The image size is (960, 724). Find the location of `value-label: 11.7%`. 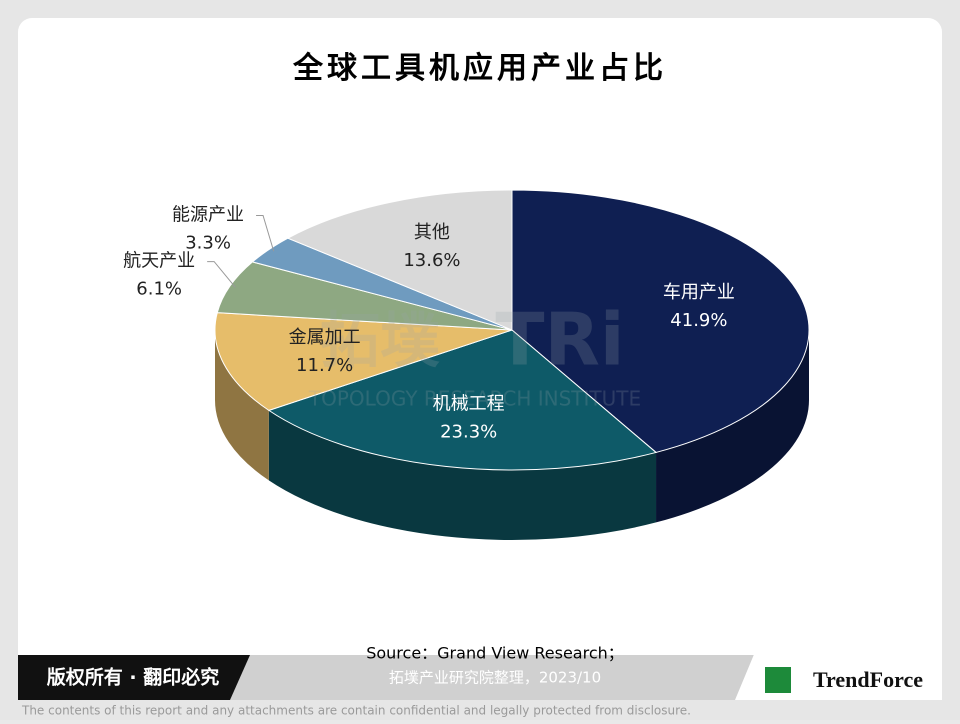

value-label: 11.7% is located at coordinates (324, 365).